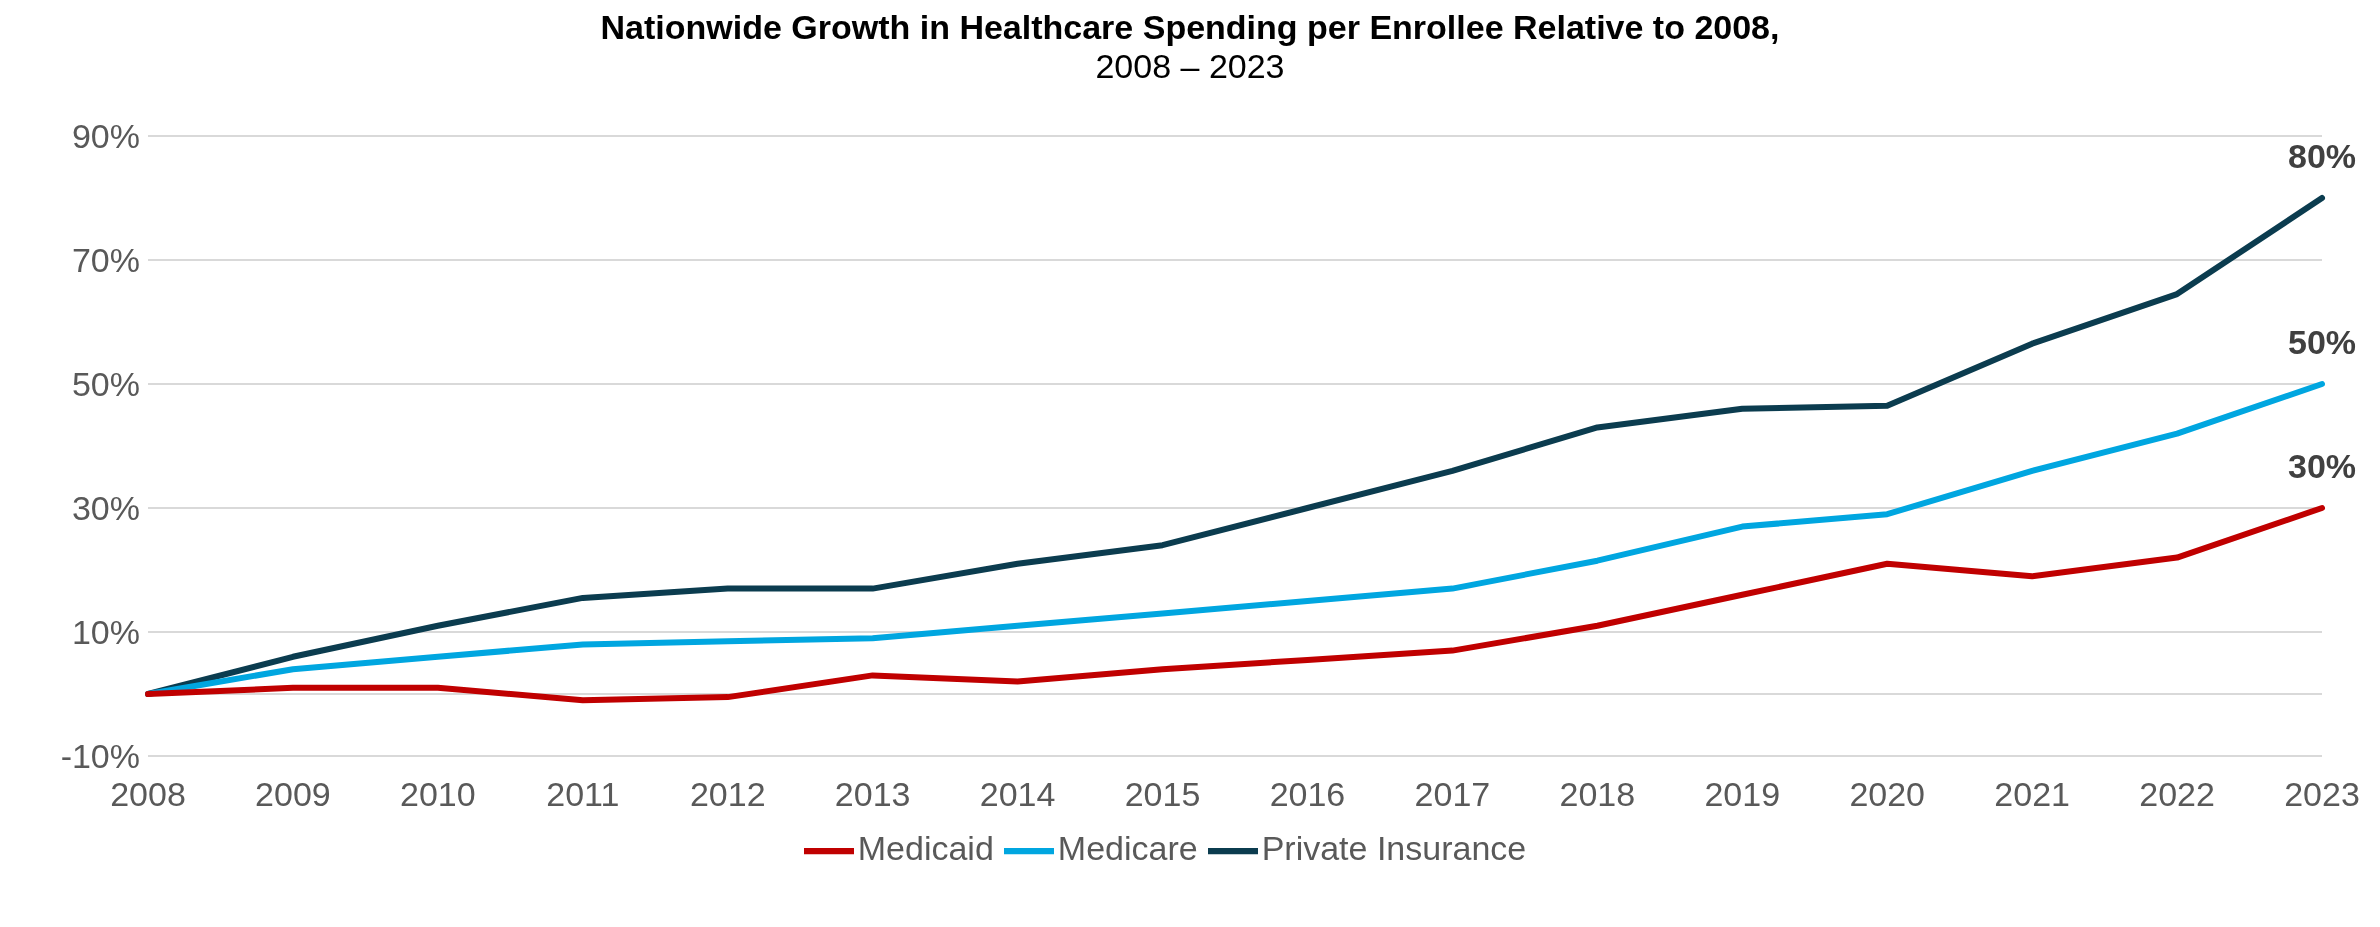 The width and height of the screenshot is (2380, 927). Describe the element at coordinates (727, 794) in the screenshot. I see `x-tick-label: 2012` at that location.